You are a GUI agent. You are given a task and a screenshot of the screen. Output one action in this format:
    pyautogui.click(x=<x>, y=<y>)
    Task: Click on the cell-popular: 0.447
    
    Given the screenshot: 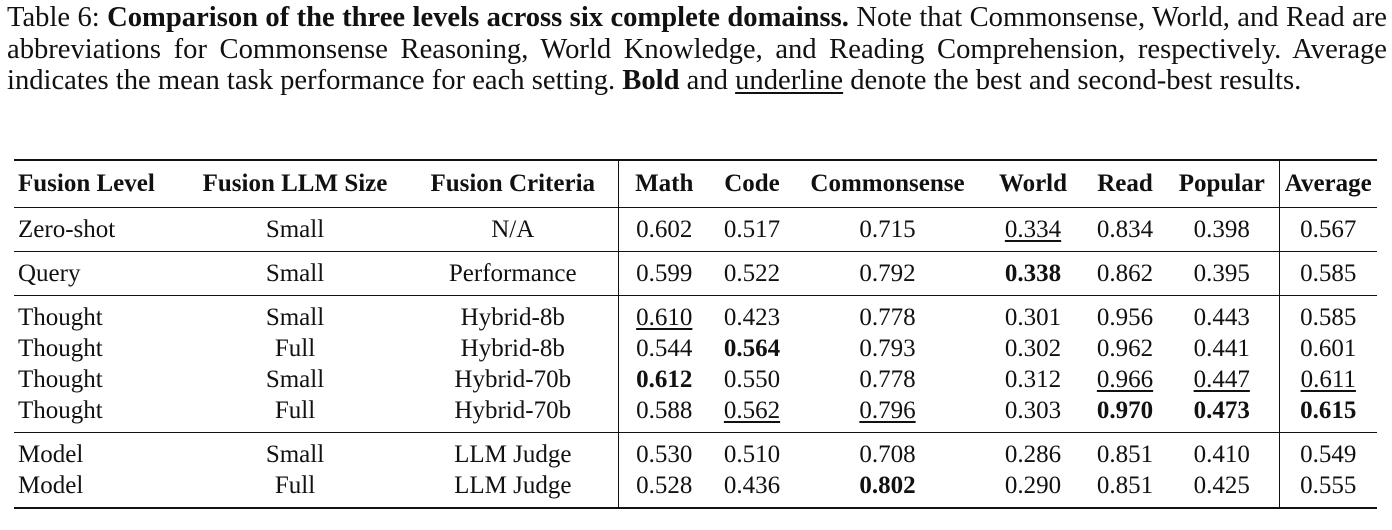 What is the action you would take?
    pyautogui.click(x=1222, y=379)
    